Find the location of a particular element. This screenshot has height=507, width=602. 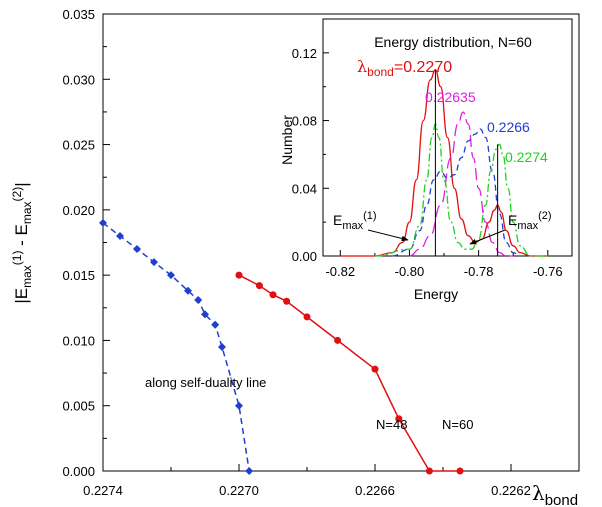

series-label-n48: N=48 is located at coordinates (391, 424).